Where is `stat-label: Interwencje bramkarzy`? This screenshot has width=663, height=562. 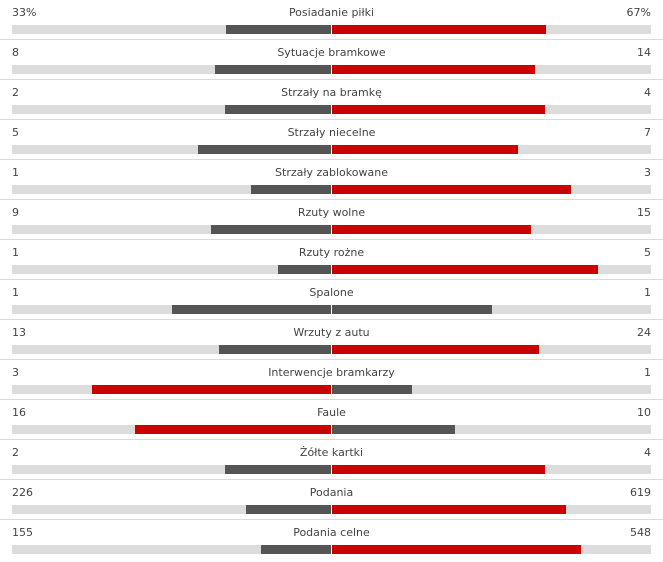 stat-label: Interwencje bramkarzy is located at coordinates (331, 372).